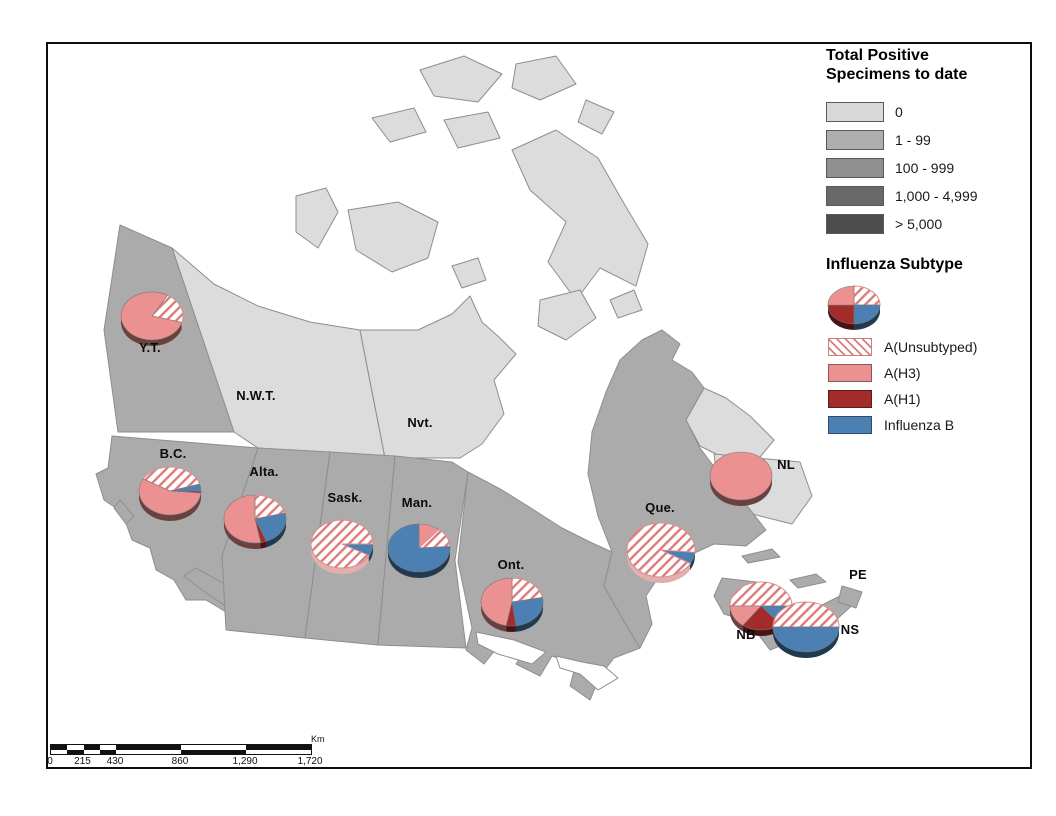 The image size is (1056, 816). What do you see at coordinates (913, 140) in the screenshot?
I see `legend-class-label: 1 - 99` at bounding box center [913, 140].